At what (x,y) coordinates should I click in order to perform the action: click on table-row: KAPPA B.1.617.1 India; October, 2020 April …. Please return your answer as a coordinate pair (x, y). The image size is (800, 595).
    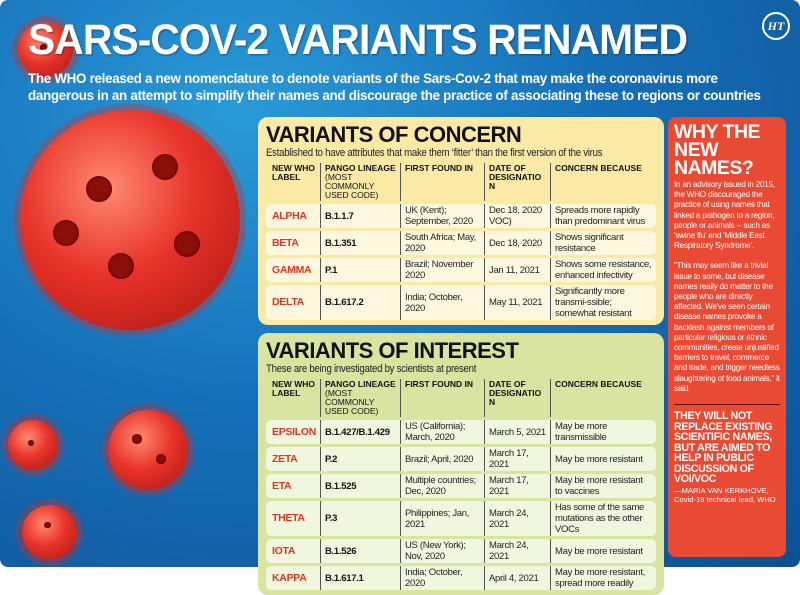
    Looking at the image, I should click on (461, 578).